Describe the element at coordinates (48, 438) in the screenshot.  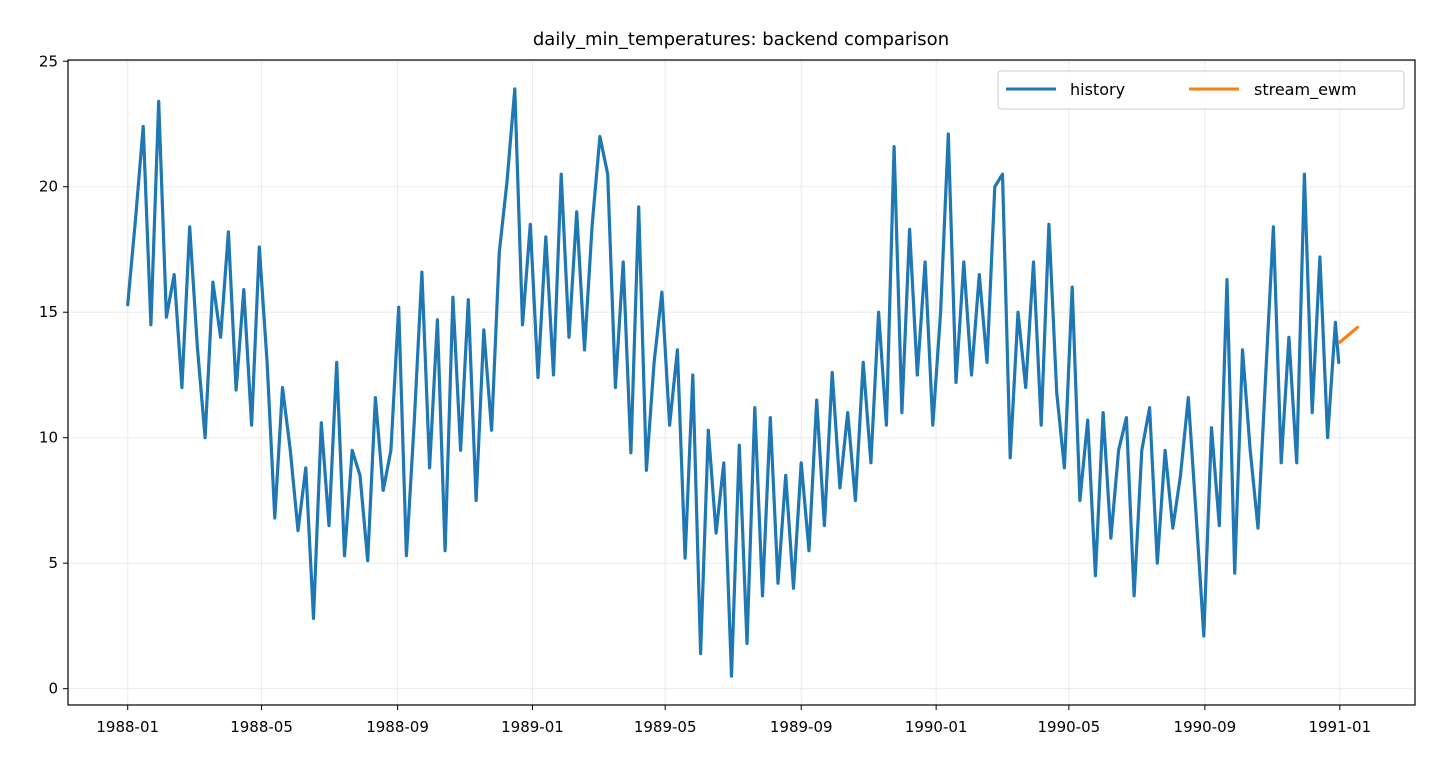
I see `y-tick-label: 10` at that location.